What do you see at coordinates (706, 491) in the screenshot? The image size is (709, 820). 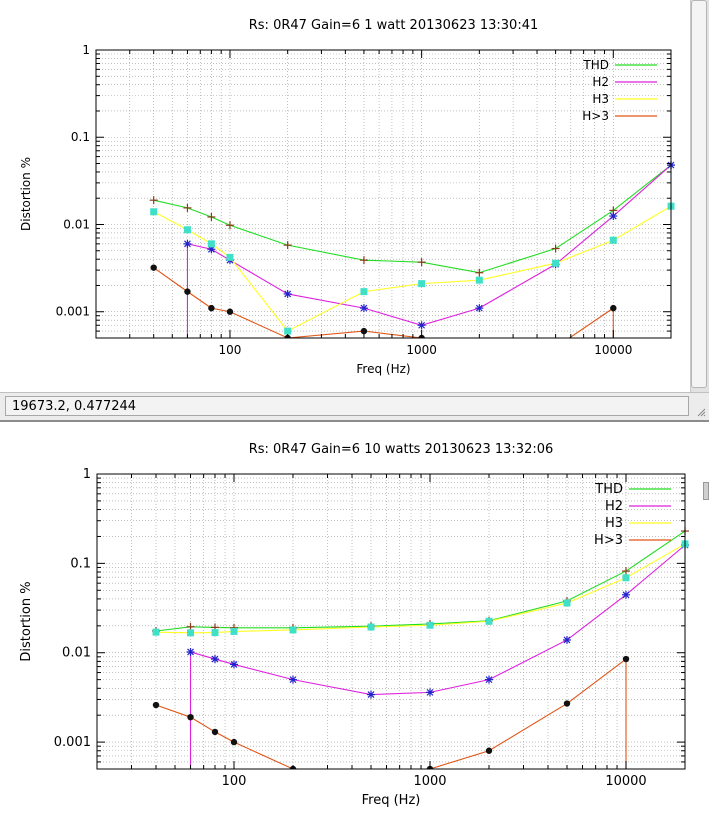 I see `right-edge-handle` at bounding box center [706, 491].